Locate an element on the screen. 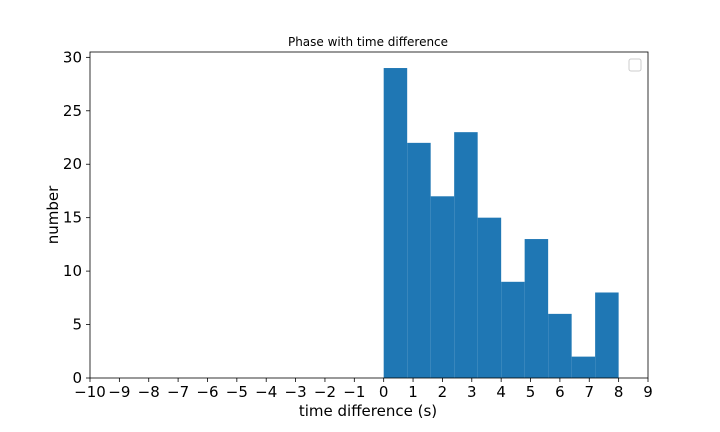 This screenshot has height=432, width=720. x-tick-label: 4 is located at coordinates (501, 392).